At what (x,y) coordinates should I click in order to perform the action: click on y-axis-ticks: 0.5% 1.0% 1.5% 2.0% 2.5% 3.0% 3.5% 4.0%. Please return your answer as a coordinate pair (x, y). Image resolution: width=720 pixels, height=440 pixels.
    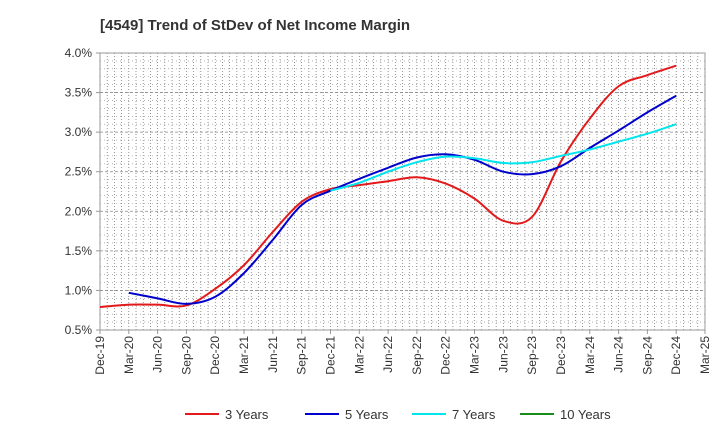
    Looking at the image, I should click on (82, 191).